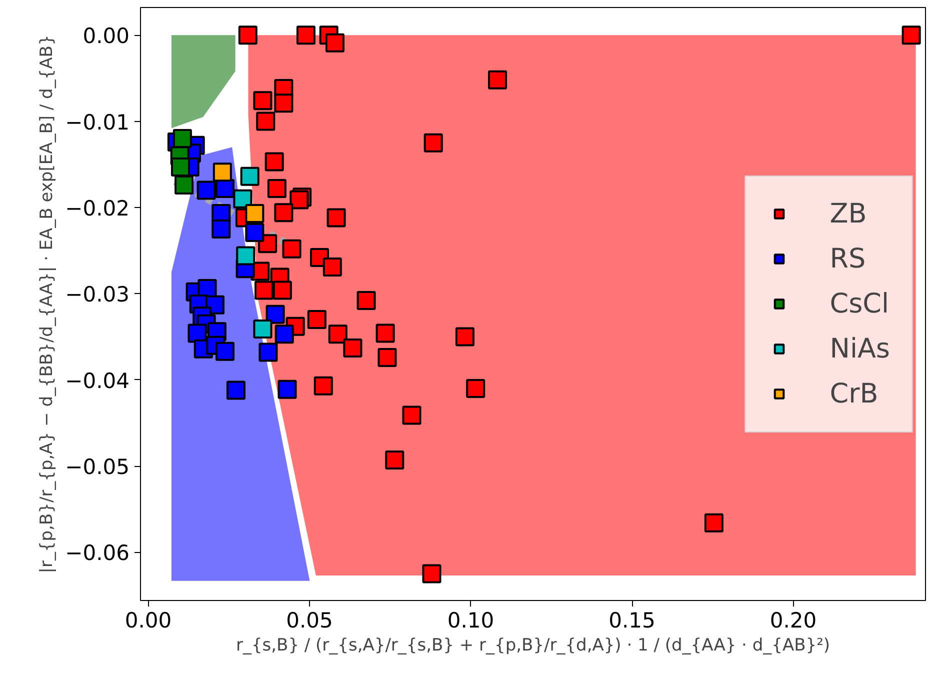 The height and width of the screenshot is (700, 936). What do you see at coordinates (848, 258) in the screenshot?
I see `legend-label: RS` at bounding box center [848, 258].